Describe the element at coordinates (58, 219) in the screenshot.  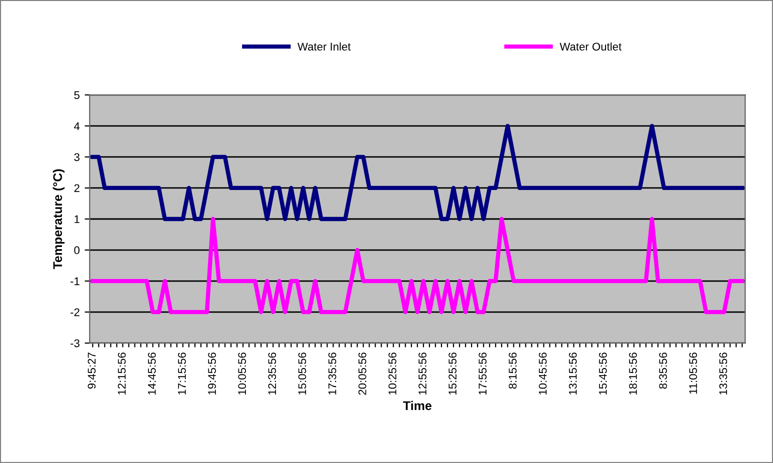
I see `y-axis-title: Temperature (°C)` at that location.